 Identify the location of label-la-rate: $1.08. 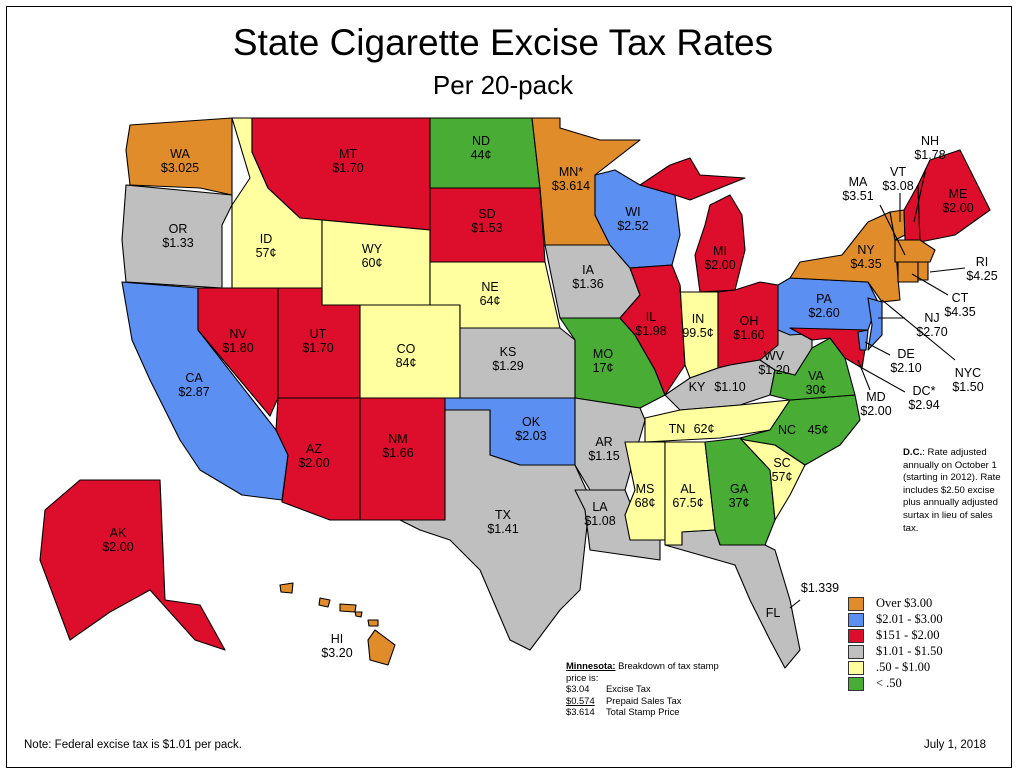
(599, 521).